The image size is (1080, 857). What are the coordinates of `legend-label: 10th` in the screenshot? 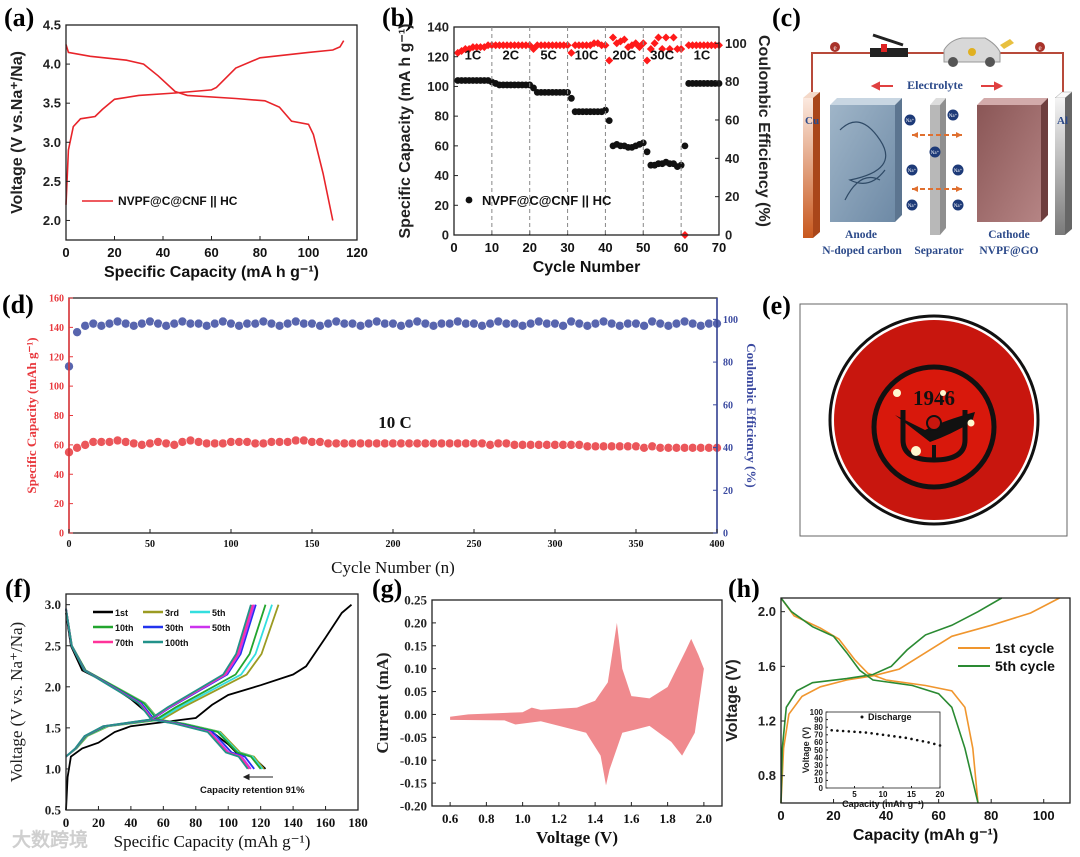 It's located at (124, 628).